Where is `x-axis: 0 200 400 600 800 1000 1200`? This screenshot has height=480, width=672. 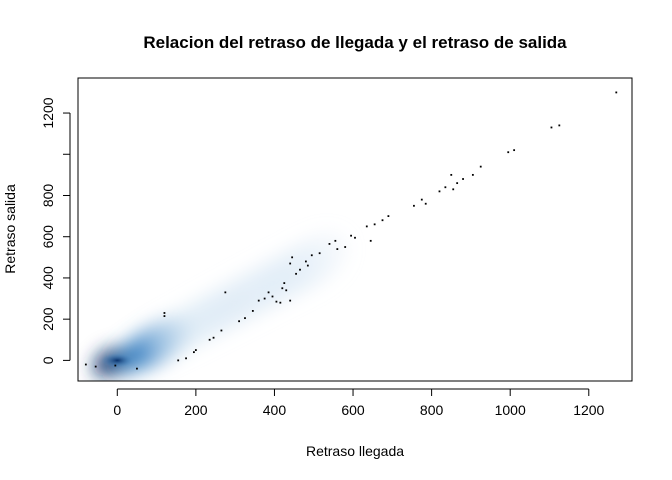 x-axis: 0 200 400 600 800 1000 1200 is located at coordinates (359, 403).